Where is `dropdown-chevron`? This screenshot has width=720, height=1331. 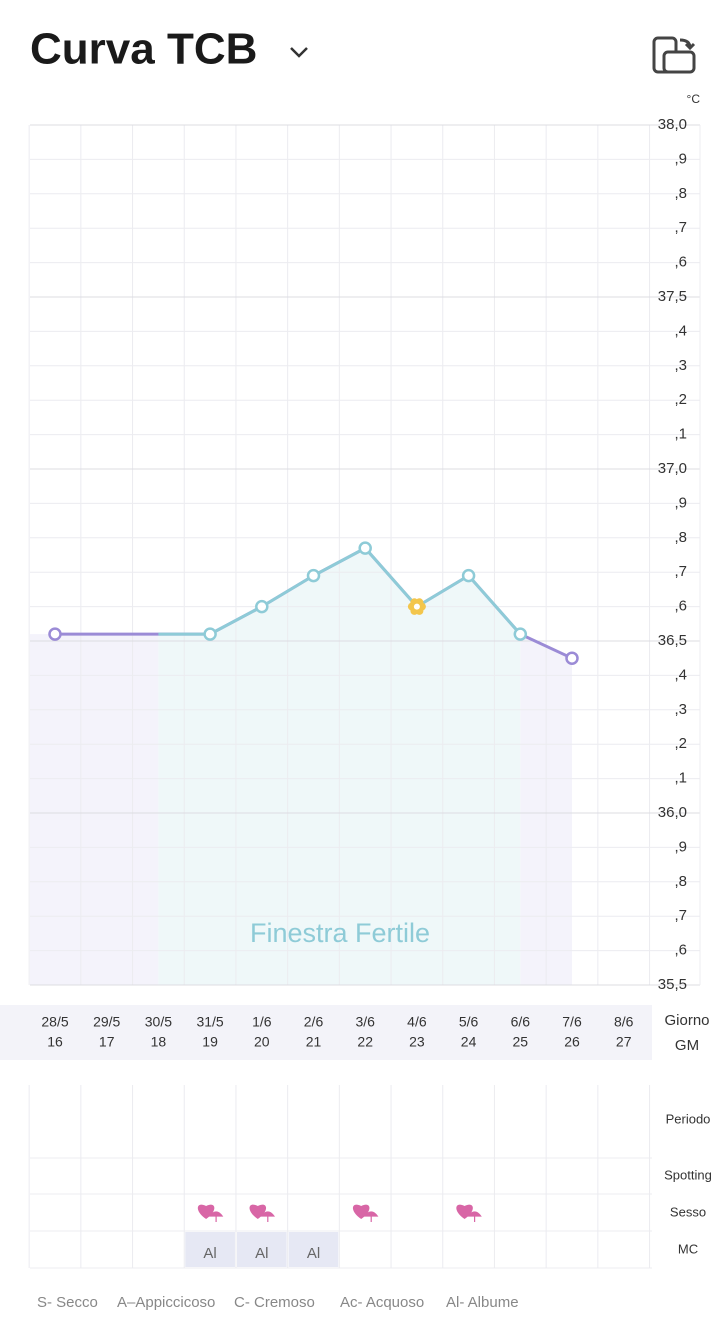
dropdown-chevron is located at coordinates (299, 52).